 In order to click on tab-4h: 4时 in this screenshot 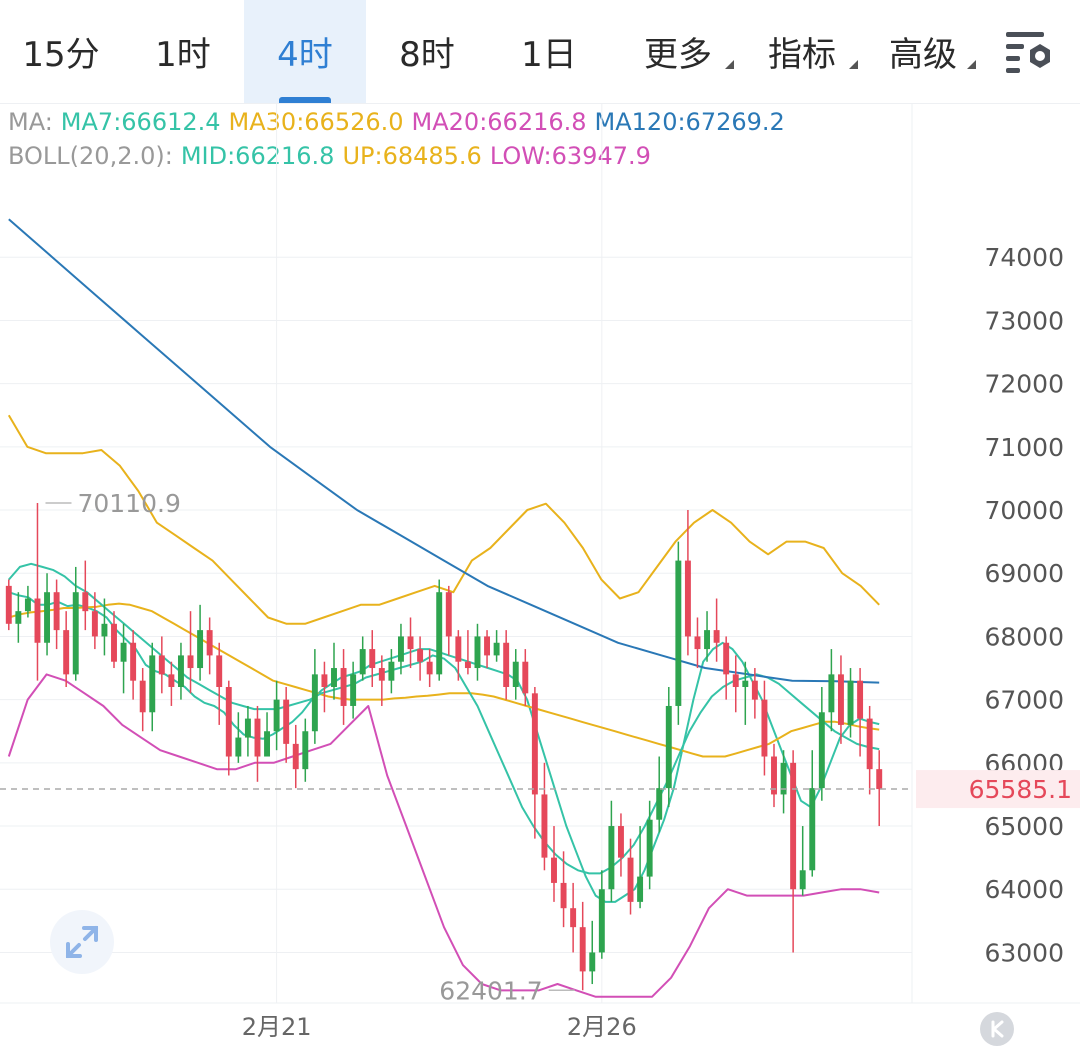, I will do `click(305, 51)`.